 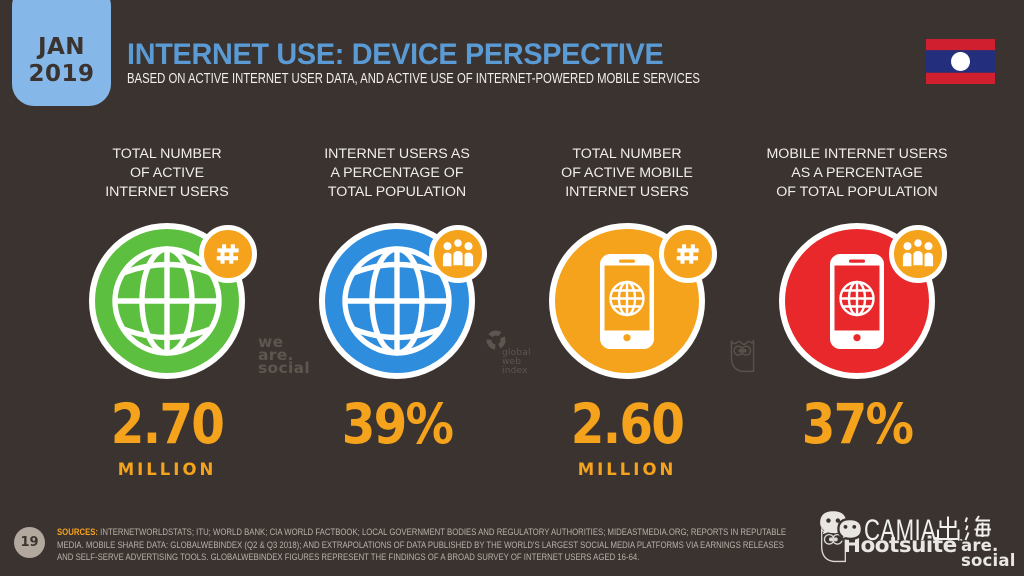 I want to click on stat-header: TOTAL NUMBER OF ACTIVE INTERNET USERS, so click(x=167, y=173).